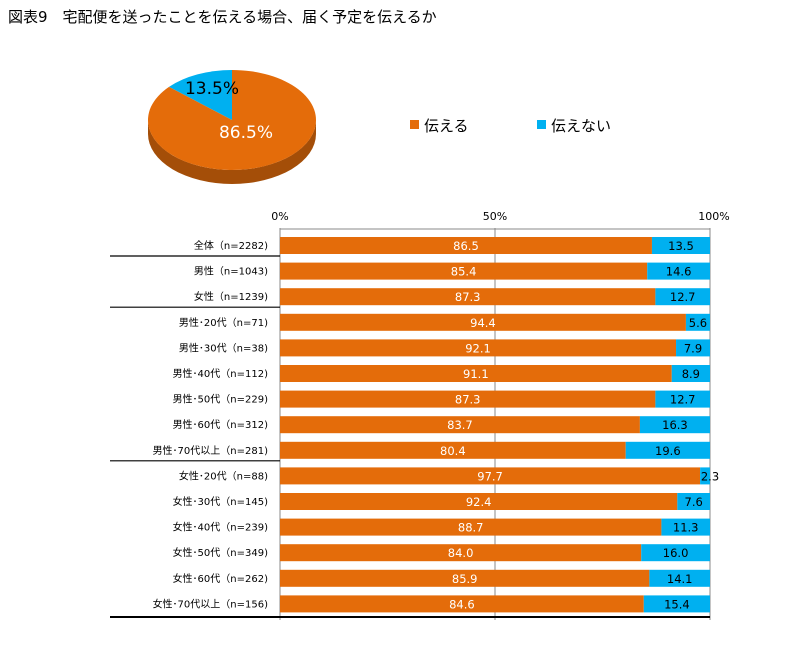  I want to click on data-label: 14.6, so click(679, 272).